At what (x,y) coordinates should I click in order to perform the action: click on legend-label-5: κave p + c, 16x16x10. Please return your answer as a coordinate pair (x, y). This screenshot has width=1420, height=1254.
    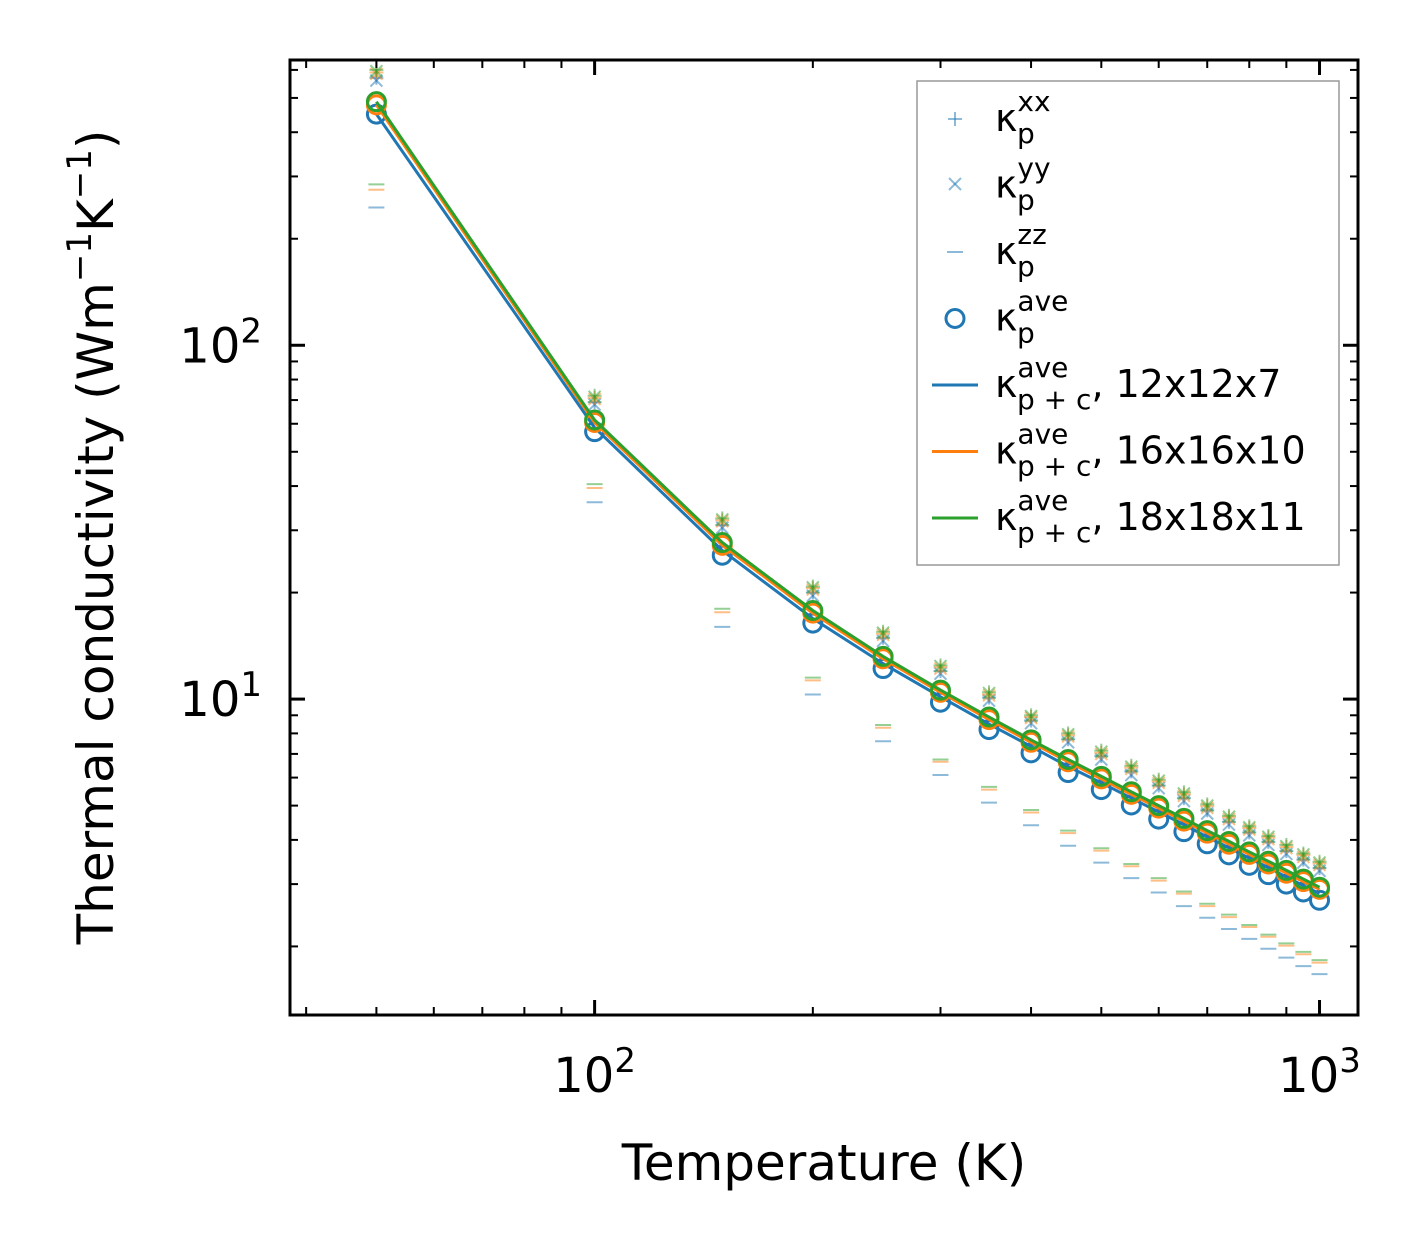
    Looking at the image, I should click on (1150, 450).